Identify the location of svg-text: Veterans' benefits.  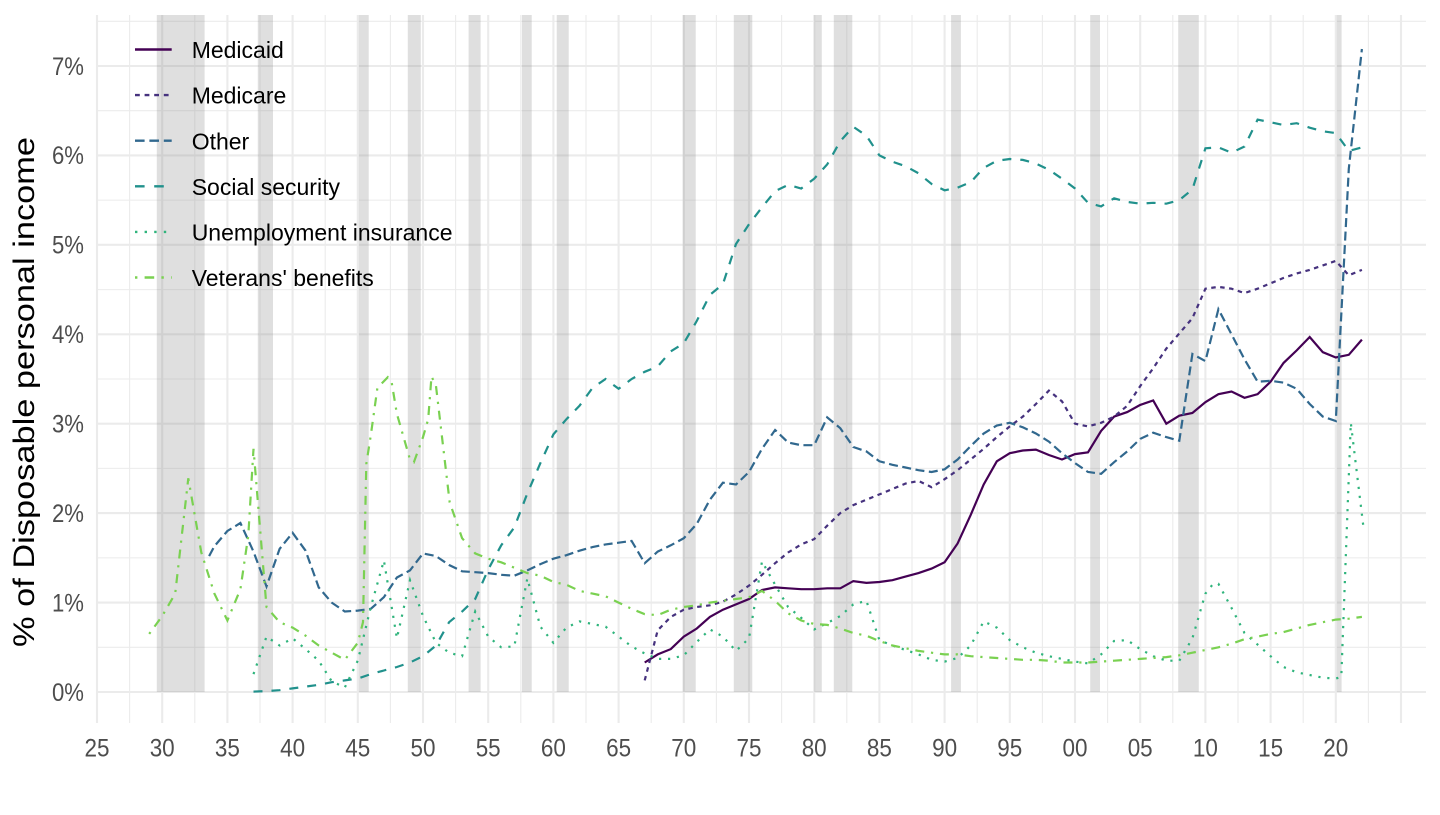
(283, 278).